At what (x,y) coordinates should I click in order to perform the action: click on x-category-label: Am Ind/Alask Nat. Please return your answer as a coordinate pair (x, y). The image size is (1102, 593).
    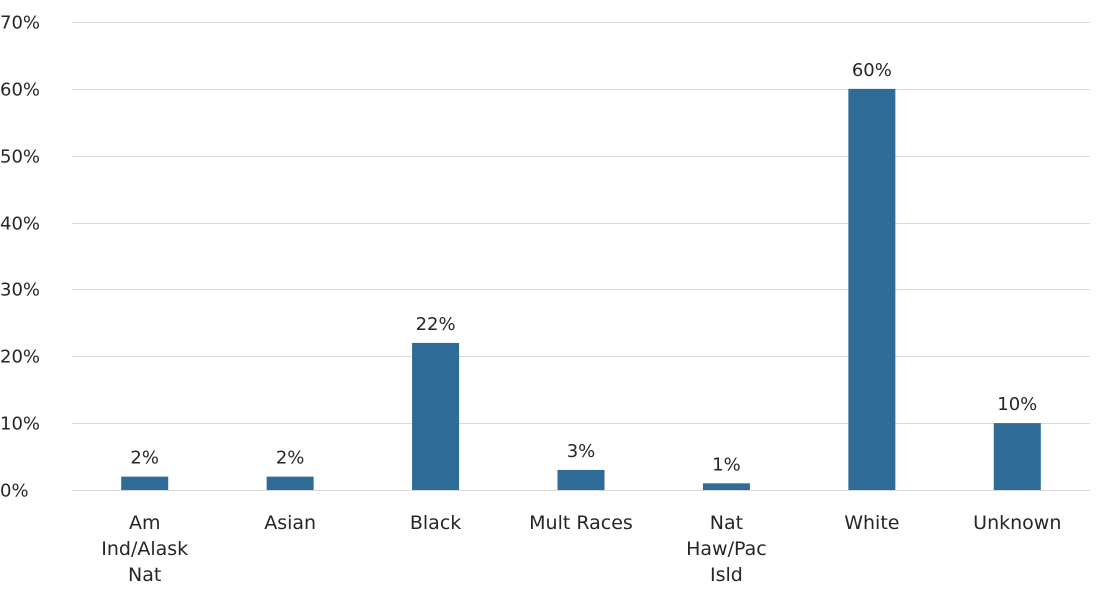
    Looking at the image, I should click on (144, 549).